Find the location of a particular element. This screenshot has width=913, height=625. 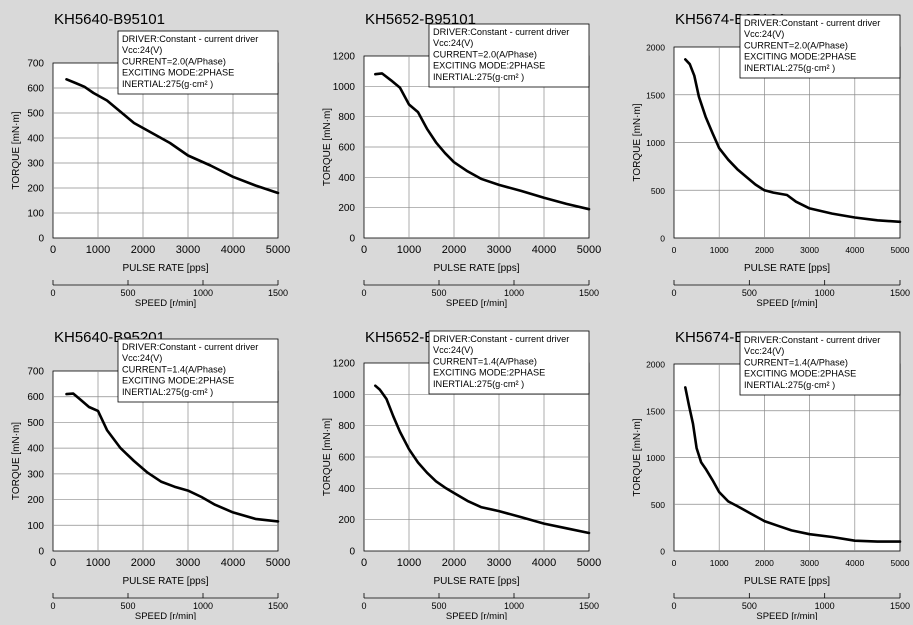

info-line: CURRENT=2.0(A/Phase) is located at coordinates (796, 45).